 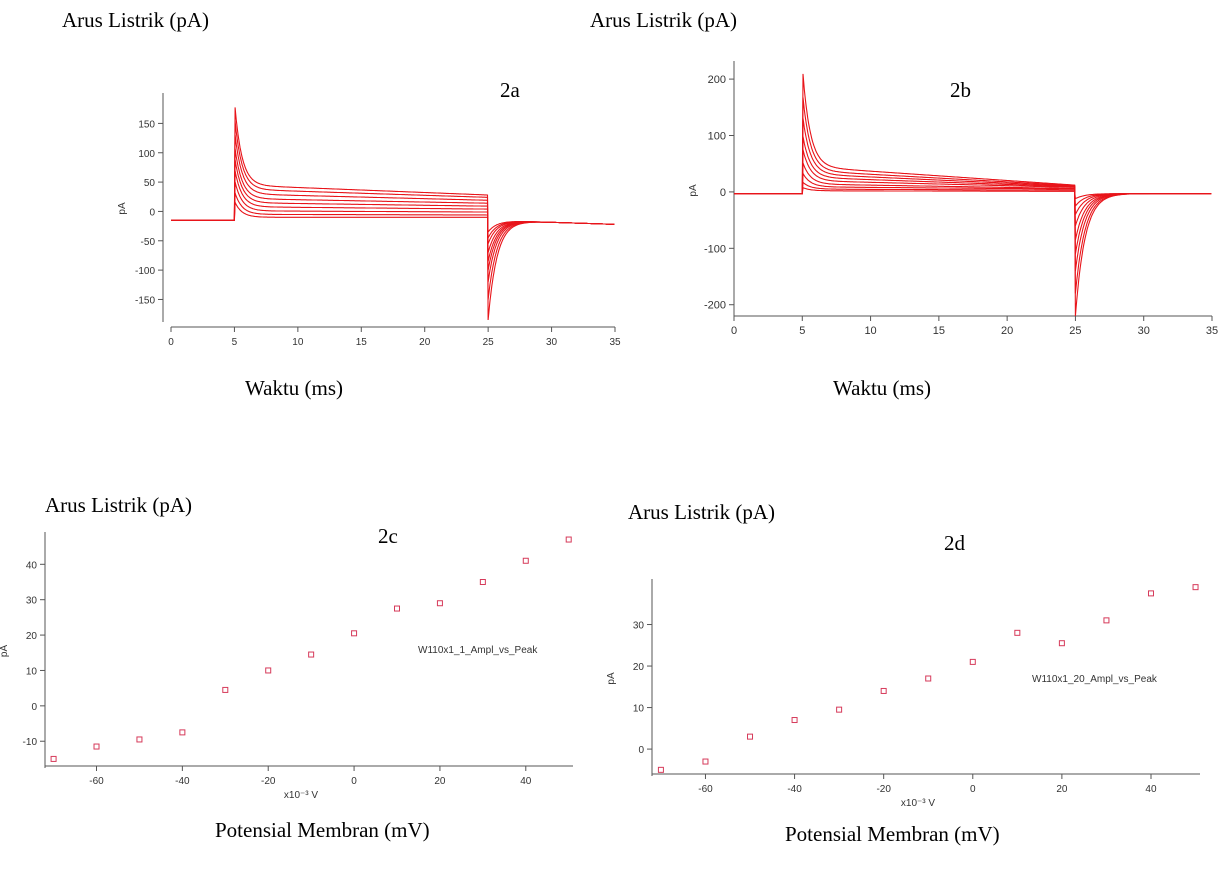 What do you see at coordinates (663, 20) in the screenshot?
I see `panel-2b-ylabel-caption: Arus Listrik (pA)` at bounding box center [663, 20].